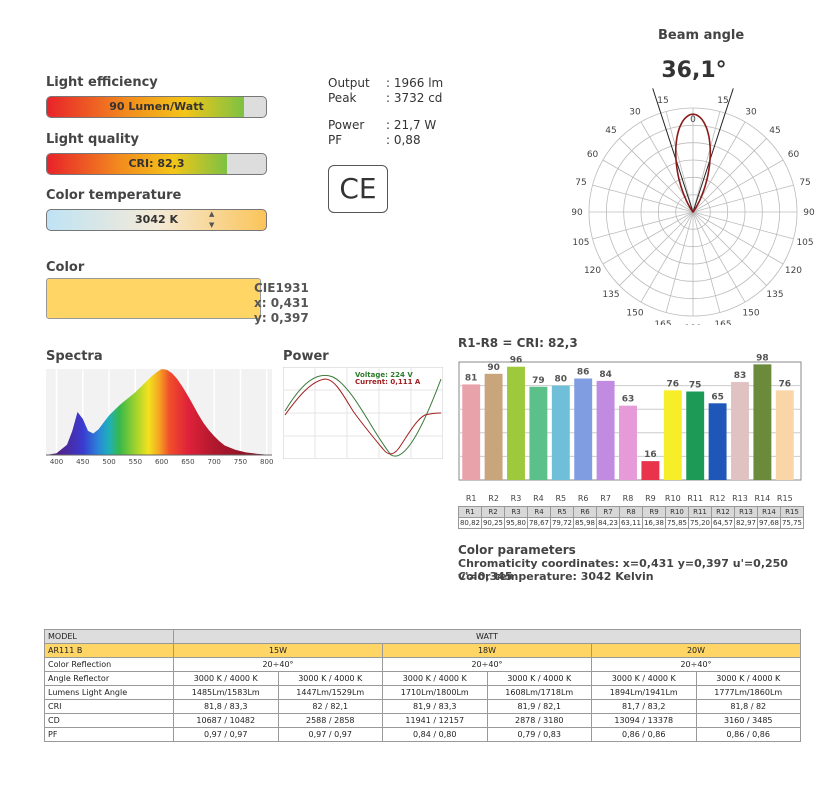 The width and height of the screenshot is (816, 790). Describe the element at coordinates (538, 498) in the screenshot. I see `cri-tick-label: R4` at that location.